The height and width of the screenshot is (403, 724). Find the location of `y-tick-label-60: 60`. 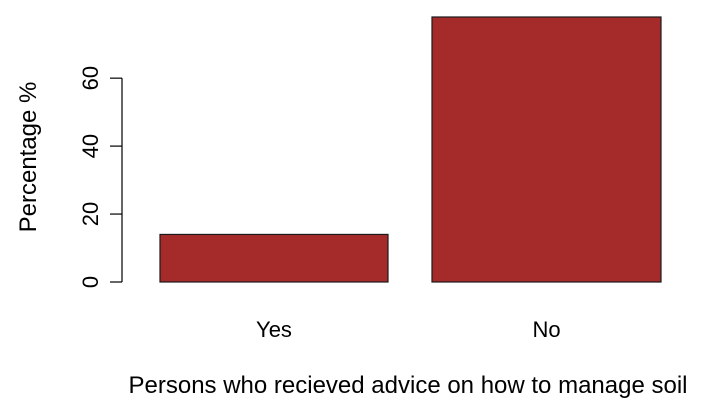

y-tick-label-60: 60 is located at coordinates (90, 78).